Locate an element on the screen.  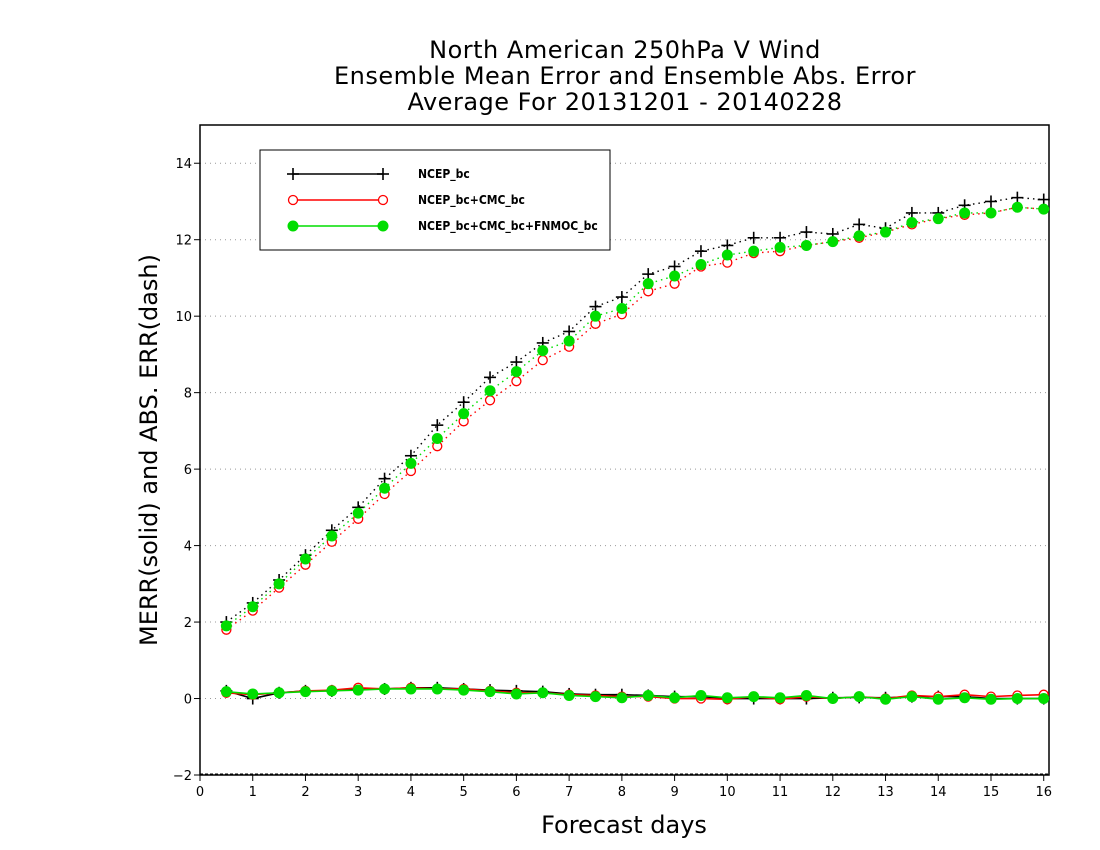
x-tick-label: 11 is located at coordinates (780, 792).